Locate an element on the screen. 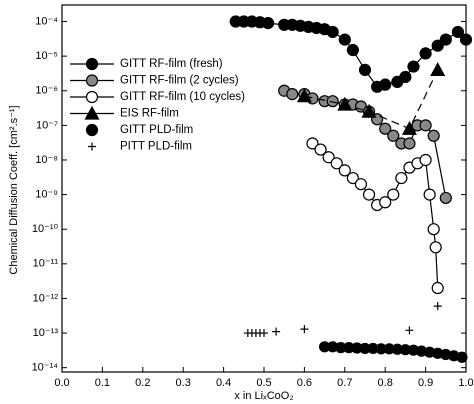  x-tick-label: 0.6 is located at coordinates (304, 383).